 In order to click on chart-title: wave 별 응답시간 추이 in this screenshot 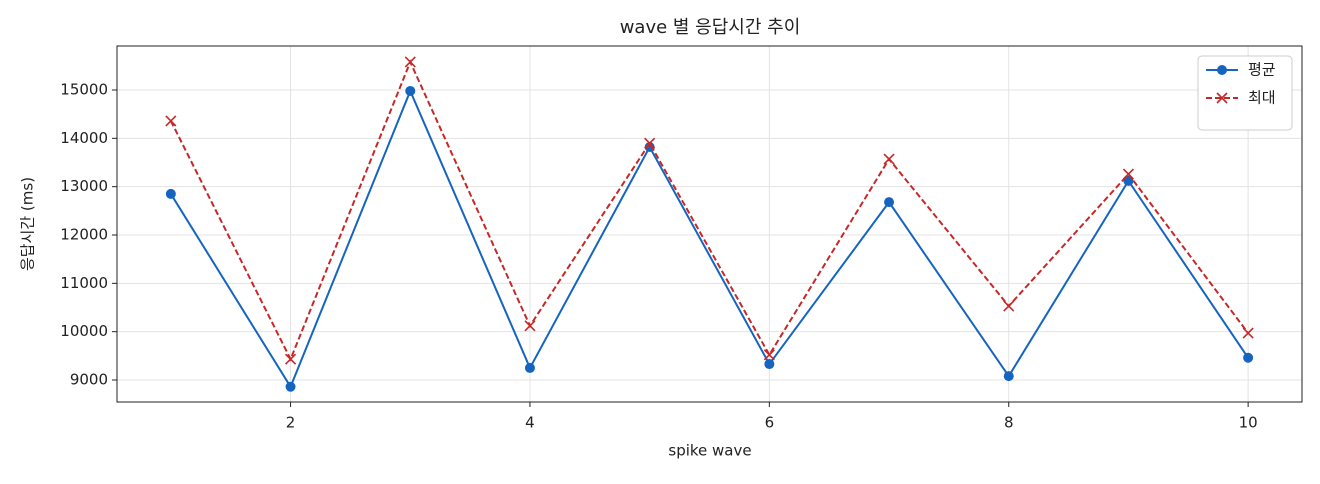, I will do `click(710, 27)`.